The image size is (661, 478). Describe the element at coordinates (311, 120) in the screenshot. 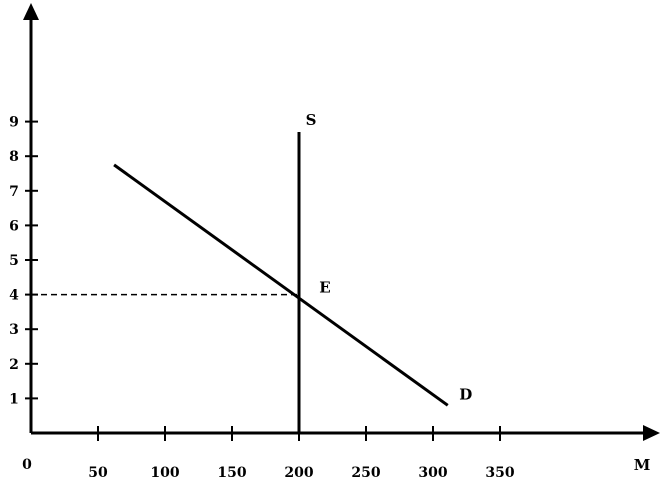

I see `supply-curve-label: S` at that location.